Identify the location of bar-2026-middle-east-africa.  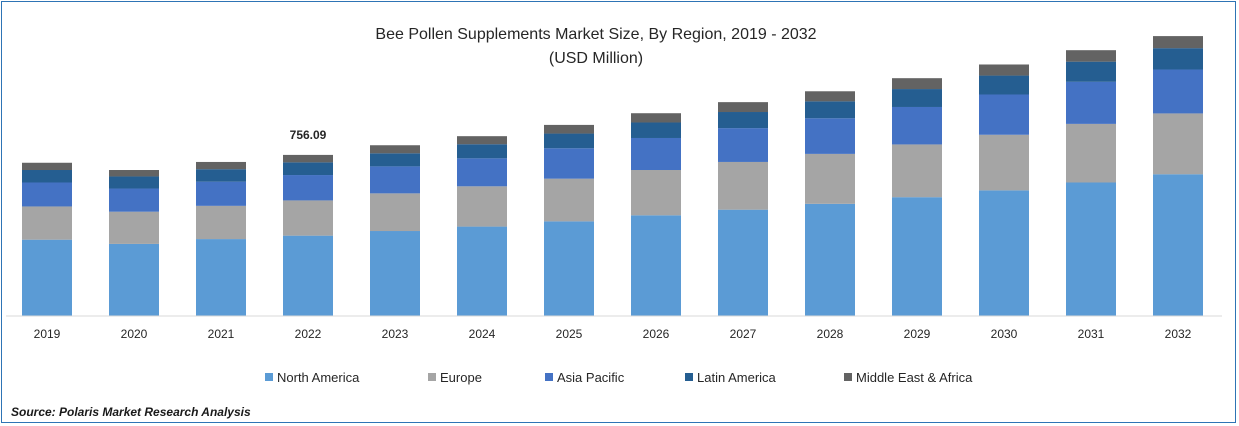
(656, 118).